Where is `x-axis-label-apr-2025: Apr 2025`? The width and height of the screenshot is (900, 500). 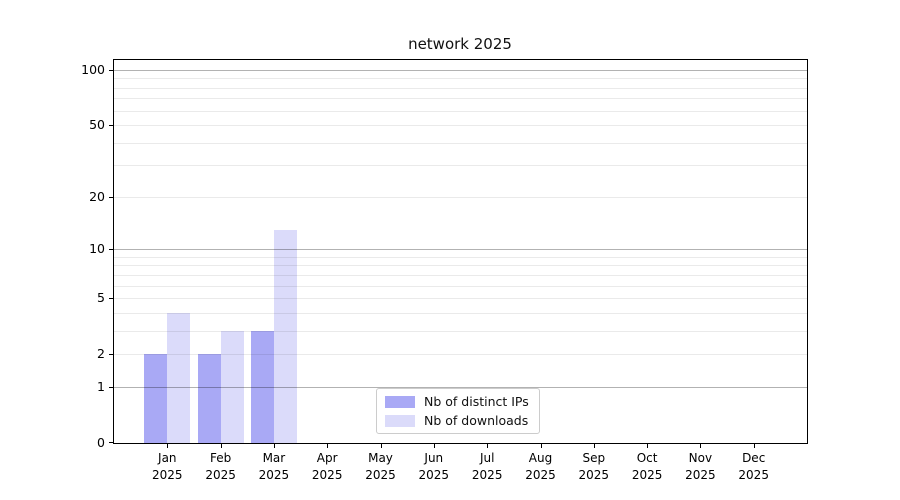
x-axis-label-apr-2025: Apr 2025 is located at coordinates (327, 466).